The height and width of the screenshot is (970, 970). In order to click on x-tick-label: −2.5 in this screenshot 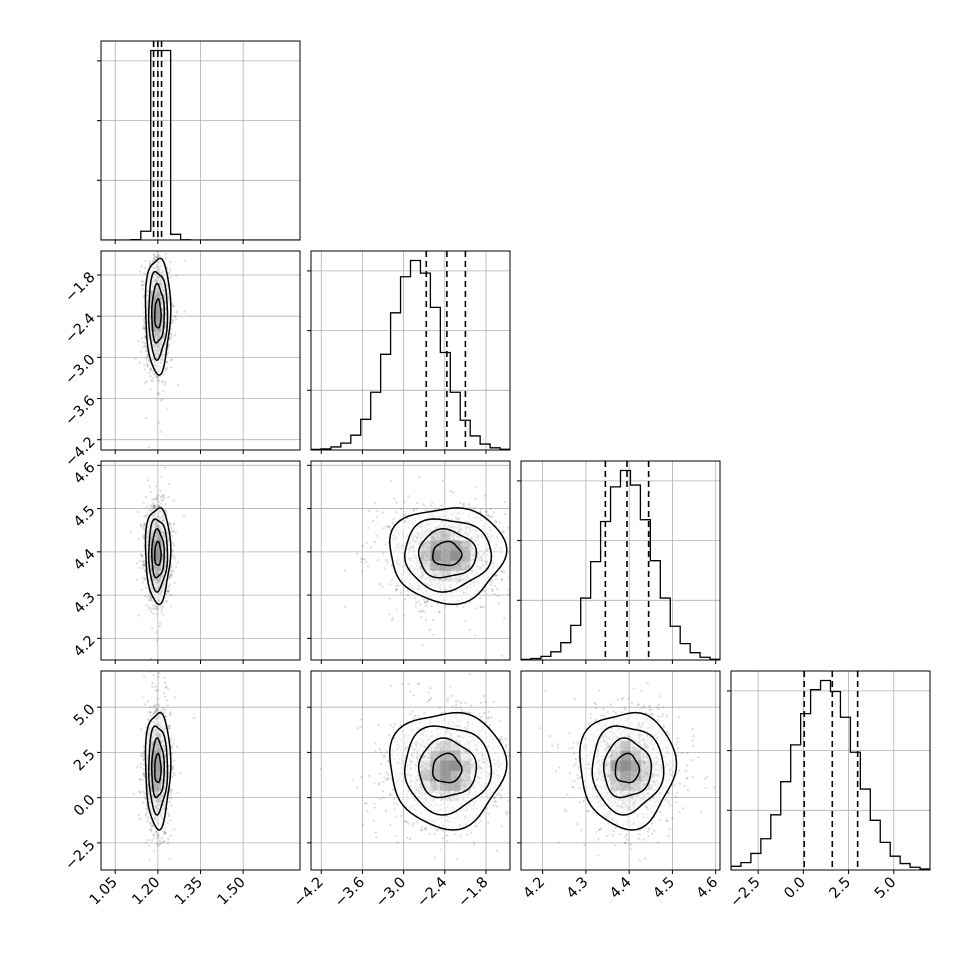, I will do `click(746, 892)`.